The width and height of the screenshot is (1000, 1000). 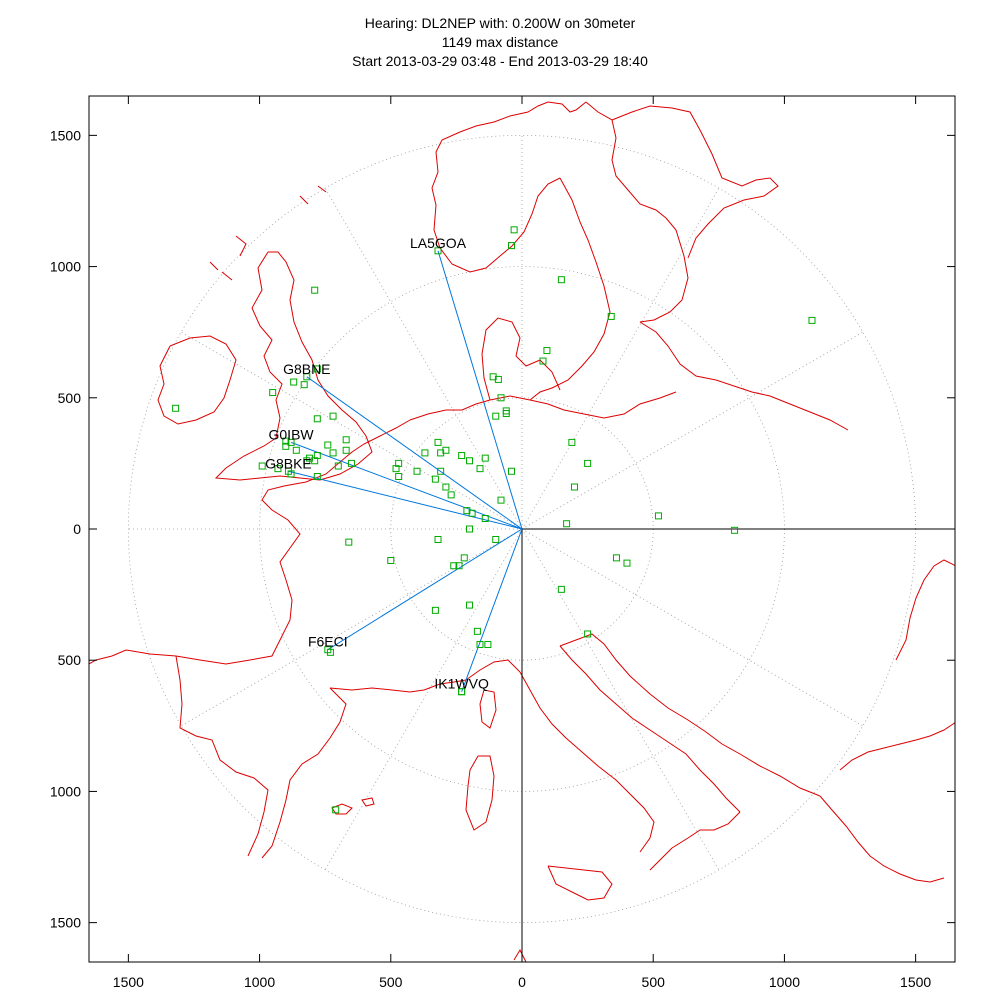 I want to click on coastline-iberia, so click(x=222, y=756).